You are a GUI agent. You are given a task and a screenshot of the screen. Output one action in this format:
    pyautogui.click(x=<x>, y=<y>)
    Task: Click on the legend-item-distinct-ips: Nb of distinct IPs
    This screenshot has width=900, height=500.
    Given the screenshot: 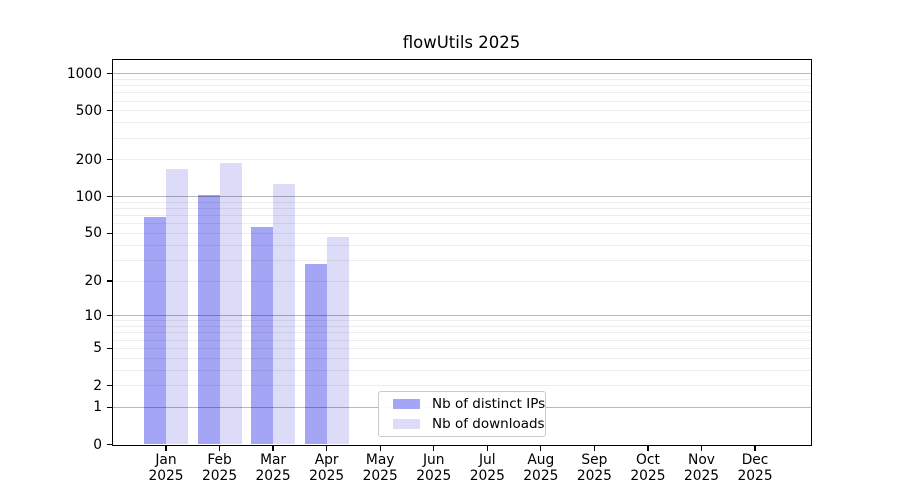 What is the action you would take?
    pyautogui.click(x=466, y=404)
    